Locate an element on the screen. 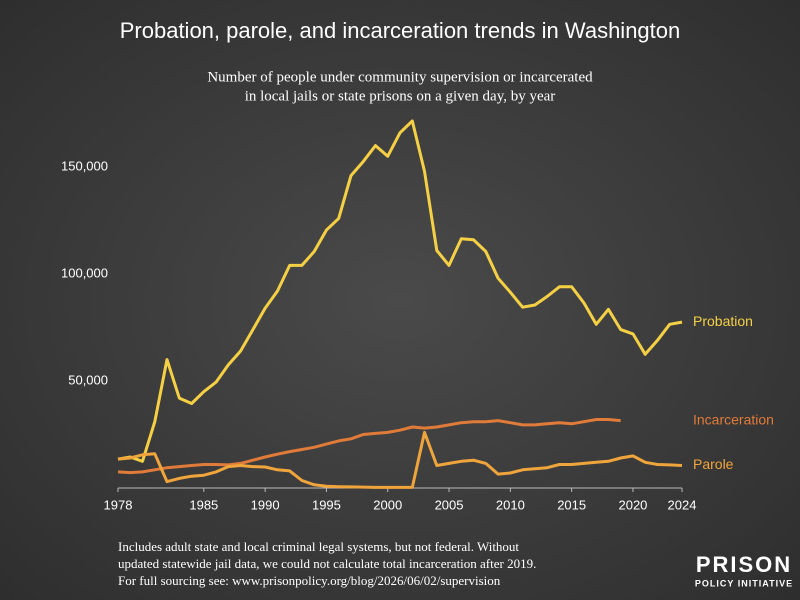  x-tick-label: 1995 is located at coordinates (326, 504).